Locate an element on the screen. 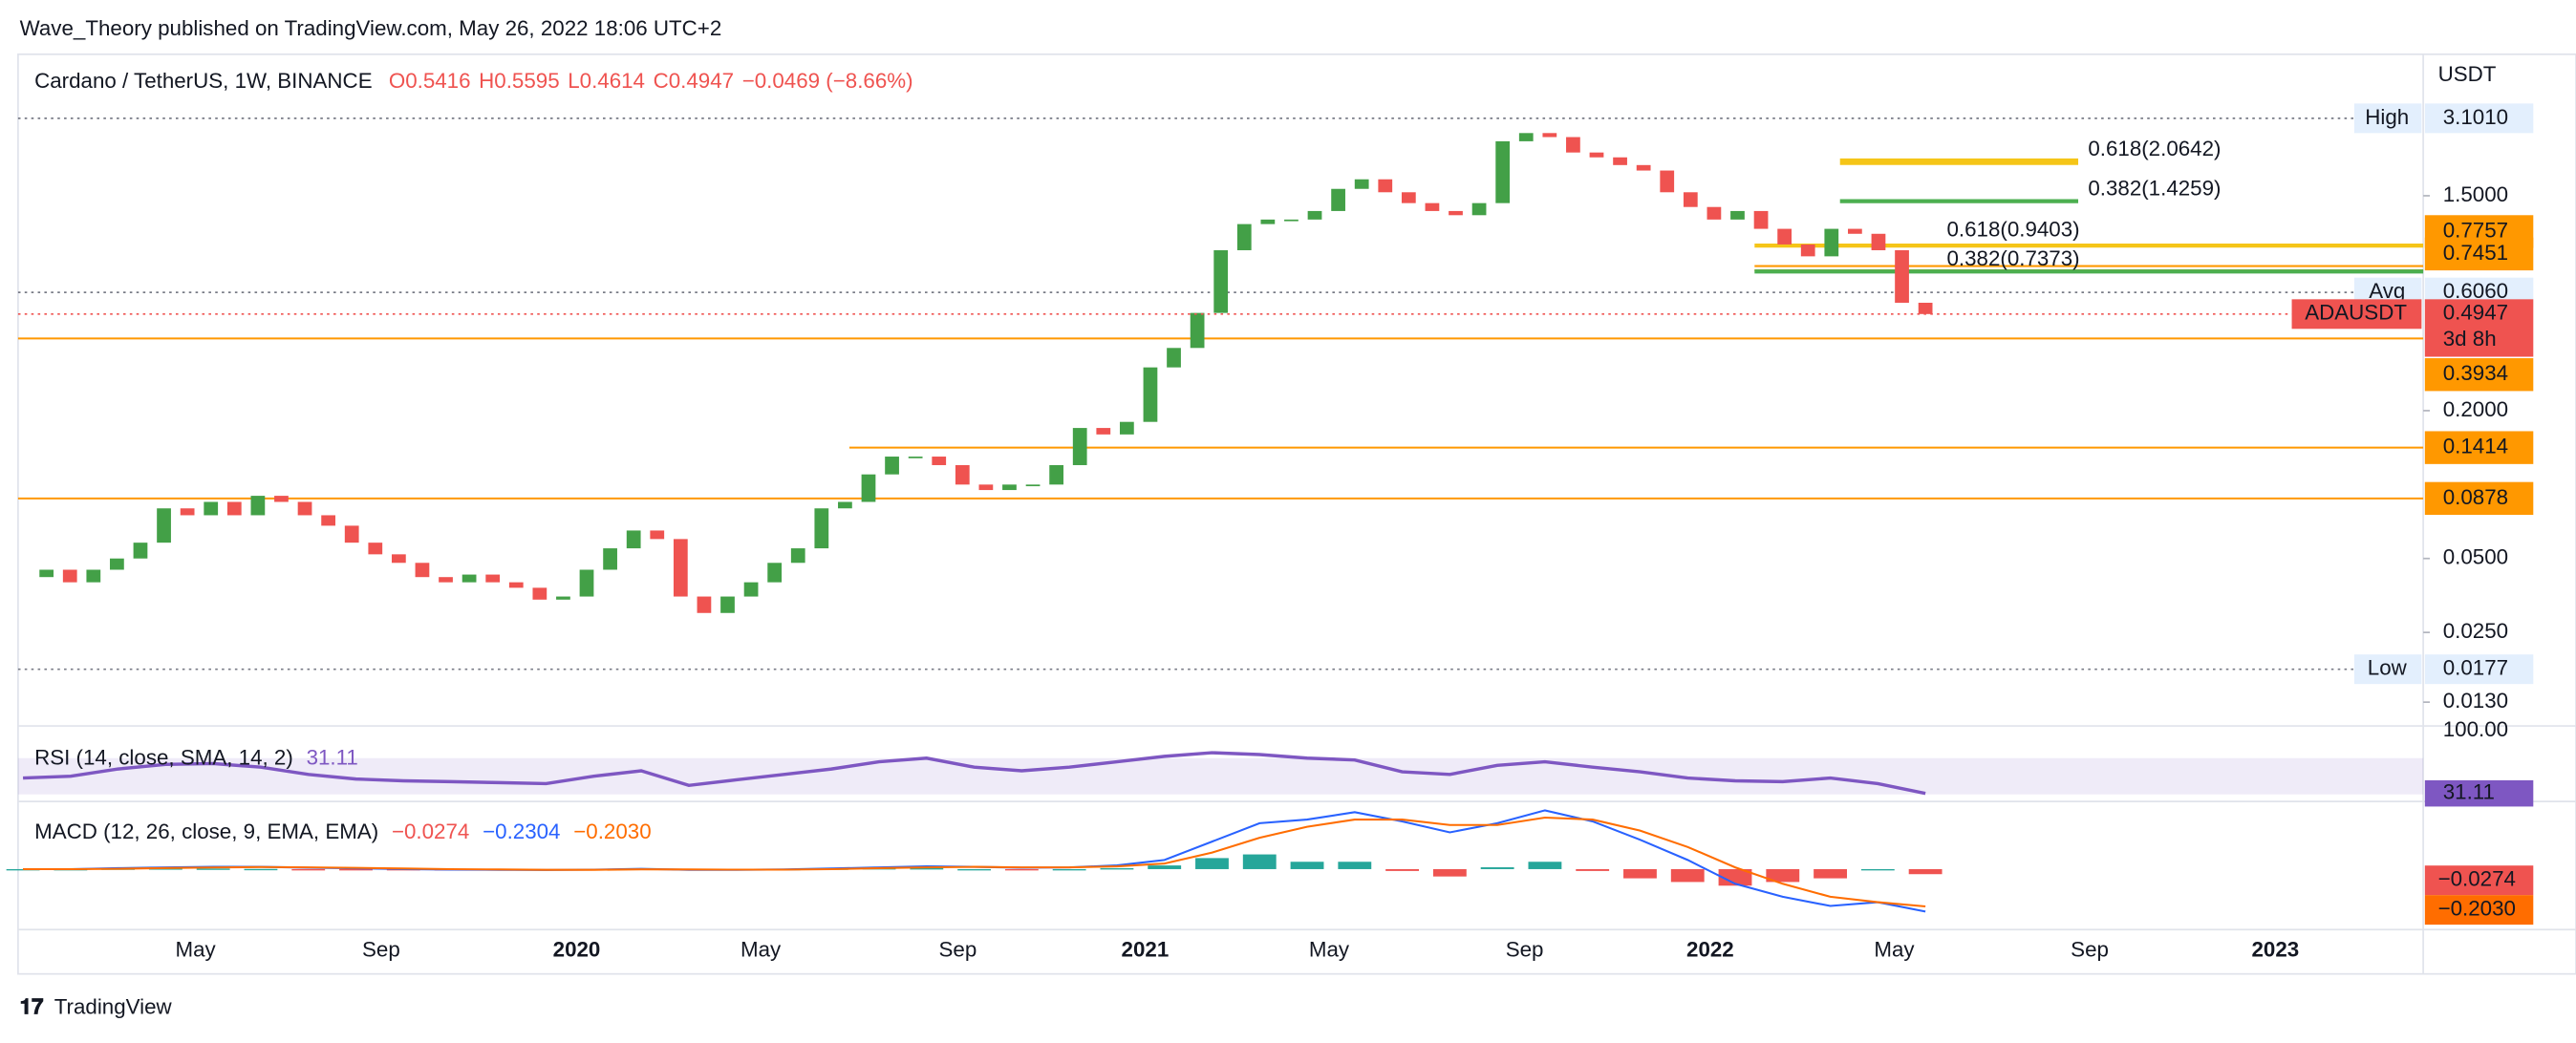  avg-value: 0.6060 is located at coordinates (2475, 291).